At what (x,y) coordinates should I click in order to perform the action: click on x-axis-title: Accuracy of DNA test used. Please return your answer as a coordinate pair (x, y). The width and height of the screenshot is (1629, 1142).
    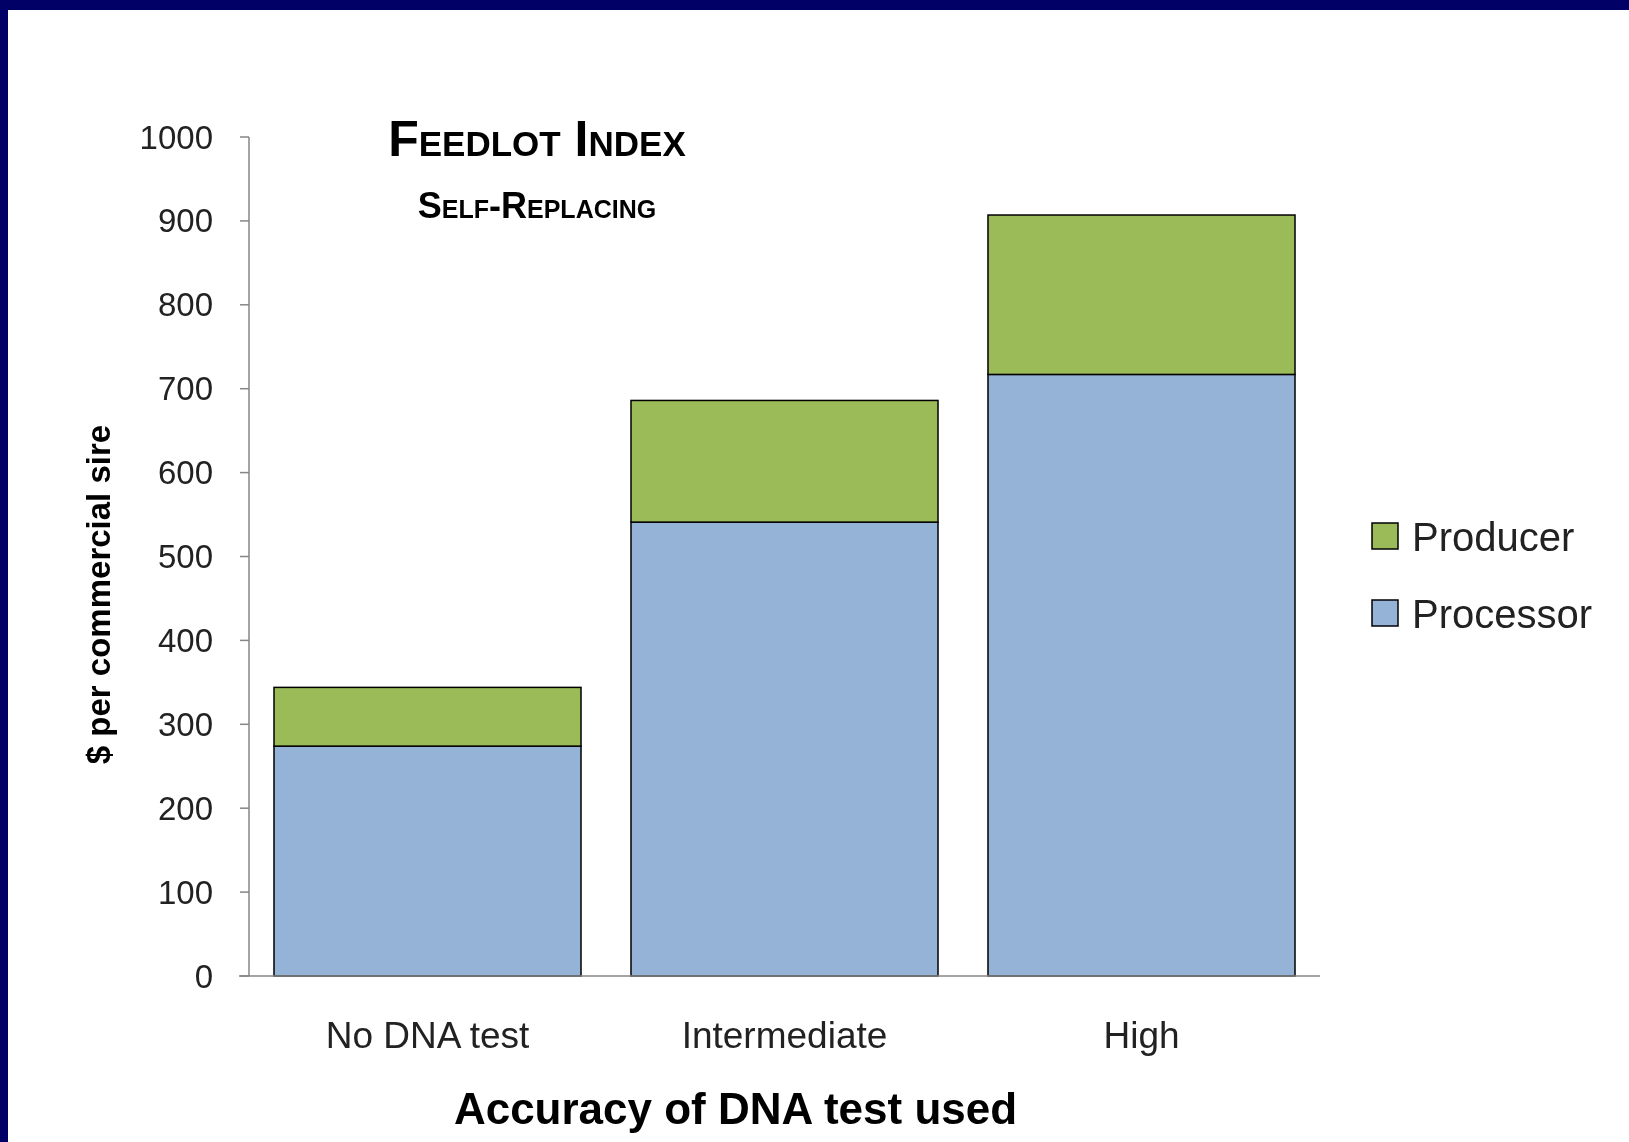
    Looking at the image, I should click on (735, 1108).